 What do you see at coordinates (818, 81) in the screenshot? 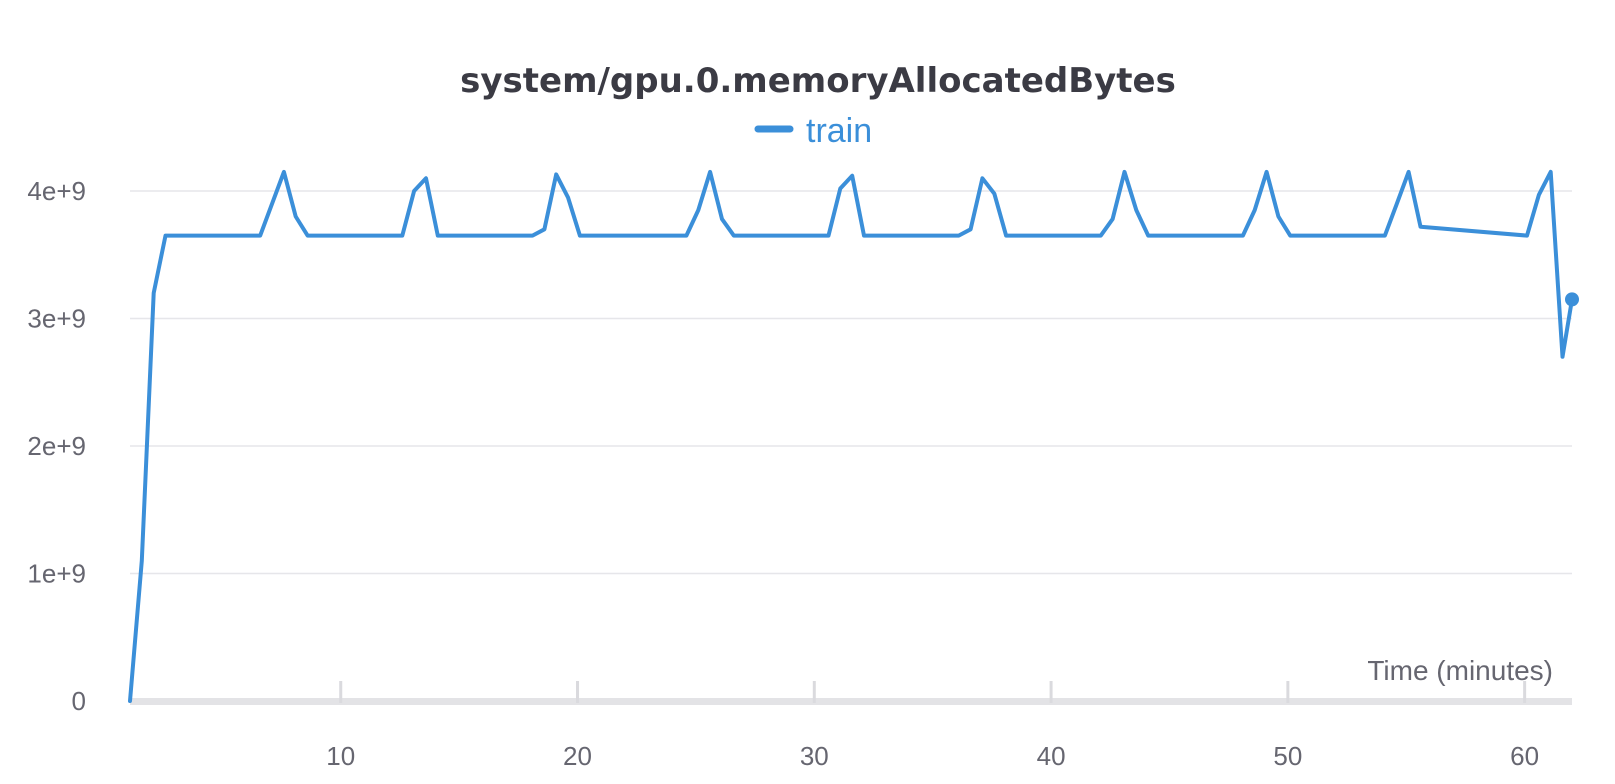
I see `chart-title: system/gpu.0.memoryAllocatedBytes` at bounding box center [818, 81].